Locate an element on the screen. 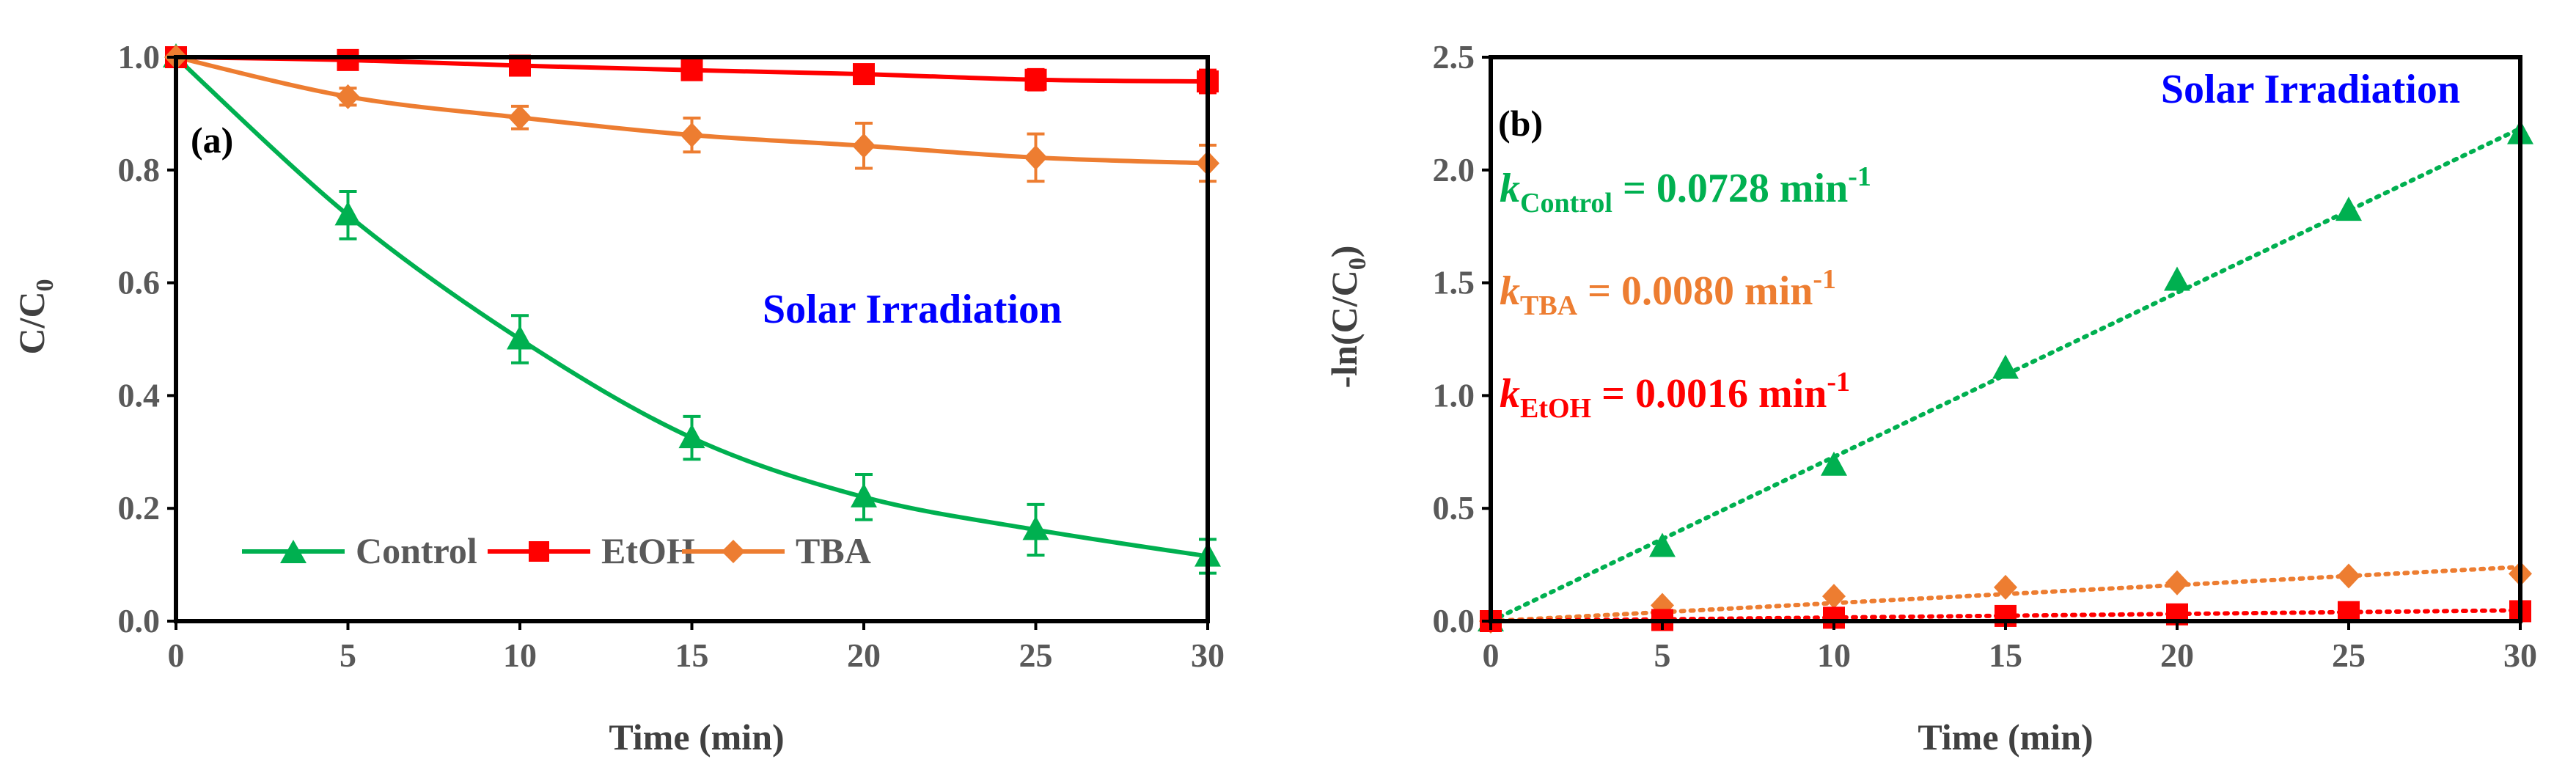 The height and width of the screenshot is (781, 2576). rate-label-tba: kTBA = 0.0080 min-1 is located at coordinates (1668, 292).